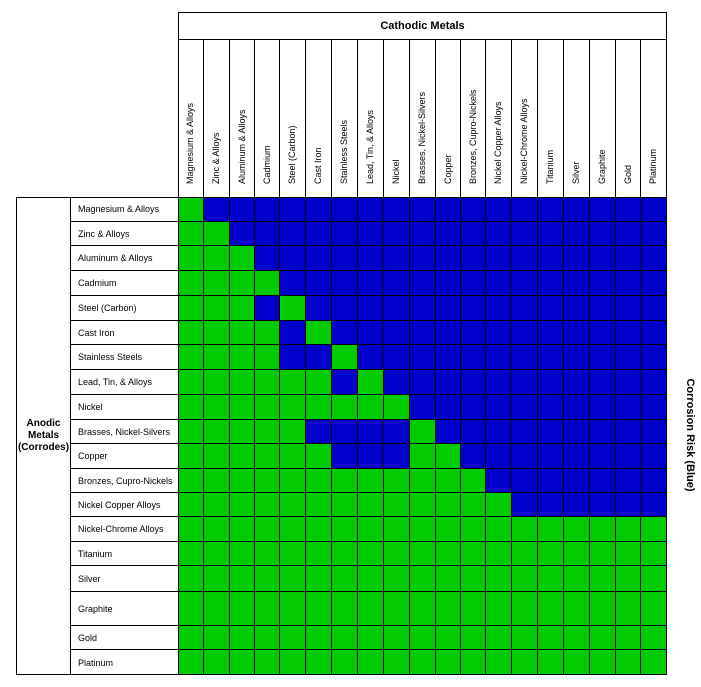 Image resolution: width=701 pixels, height=687 pixels. What do you see at coordinates (576, 172) in the screenshot?
I see `cathodic-column-header: Silver` at bounding box center [576, 172].